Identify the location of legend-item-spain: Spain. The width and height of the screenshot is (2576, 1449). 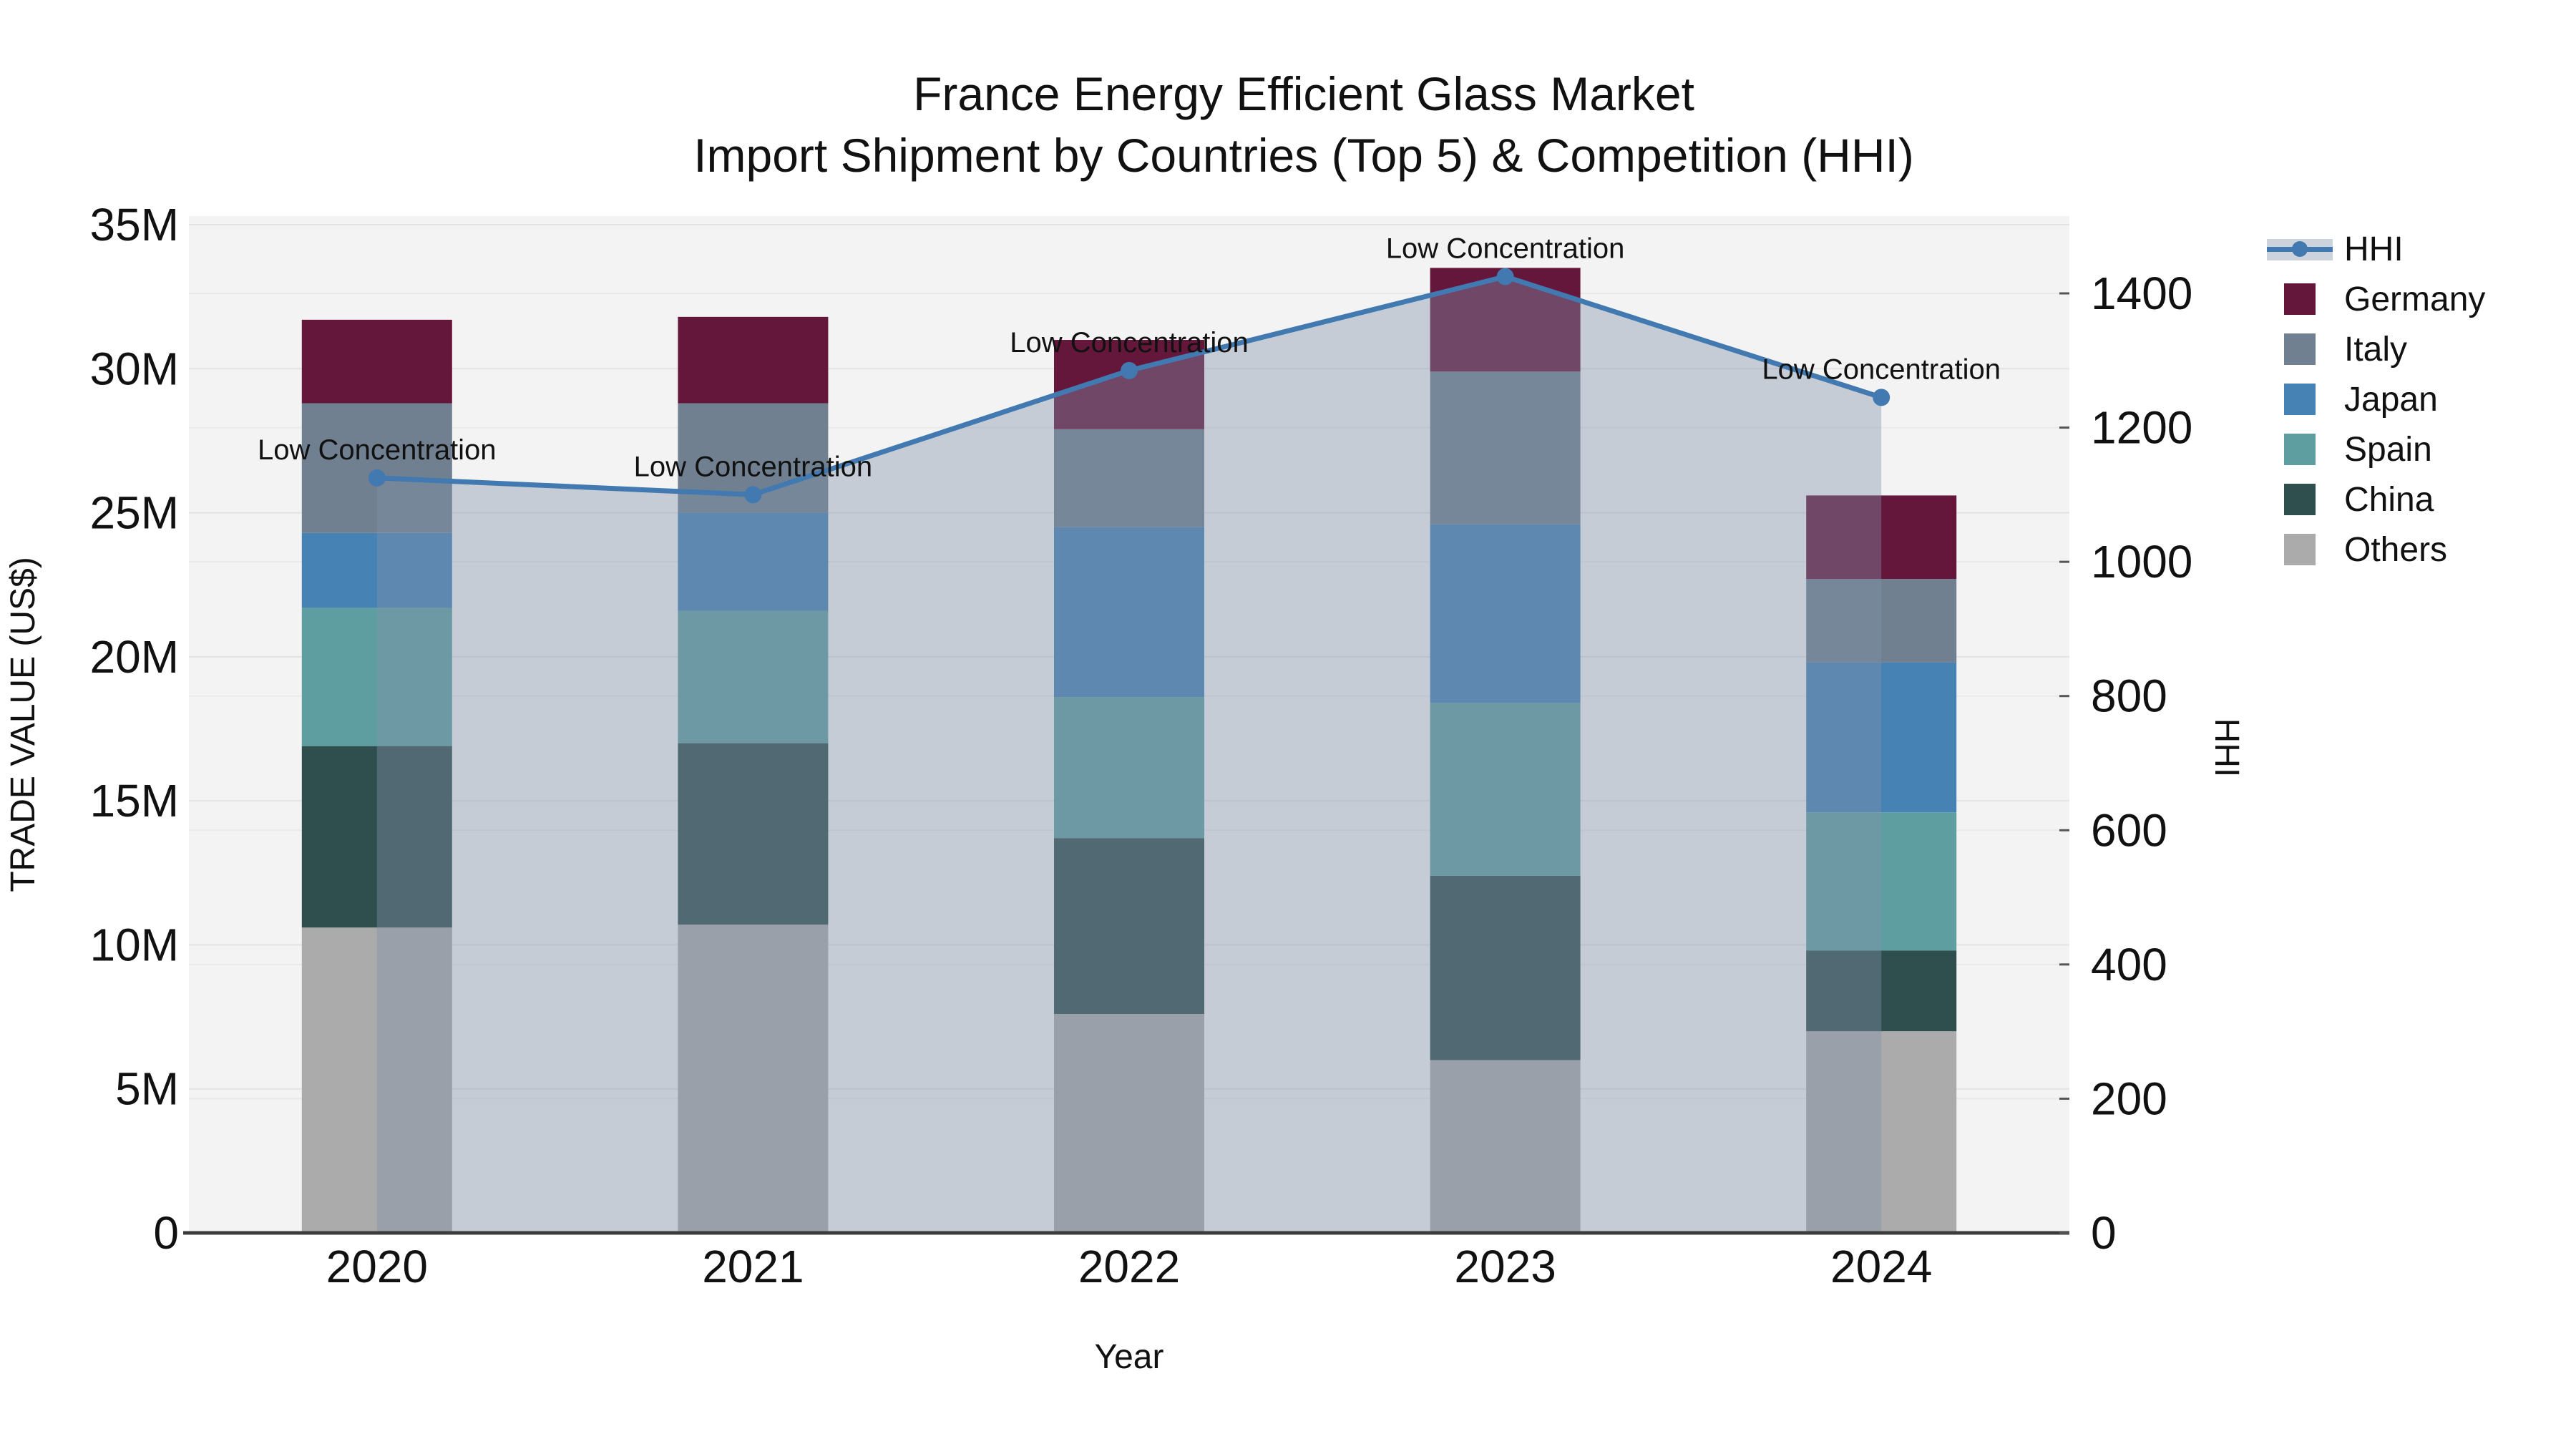
(2376, 449).